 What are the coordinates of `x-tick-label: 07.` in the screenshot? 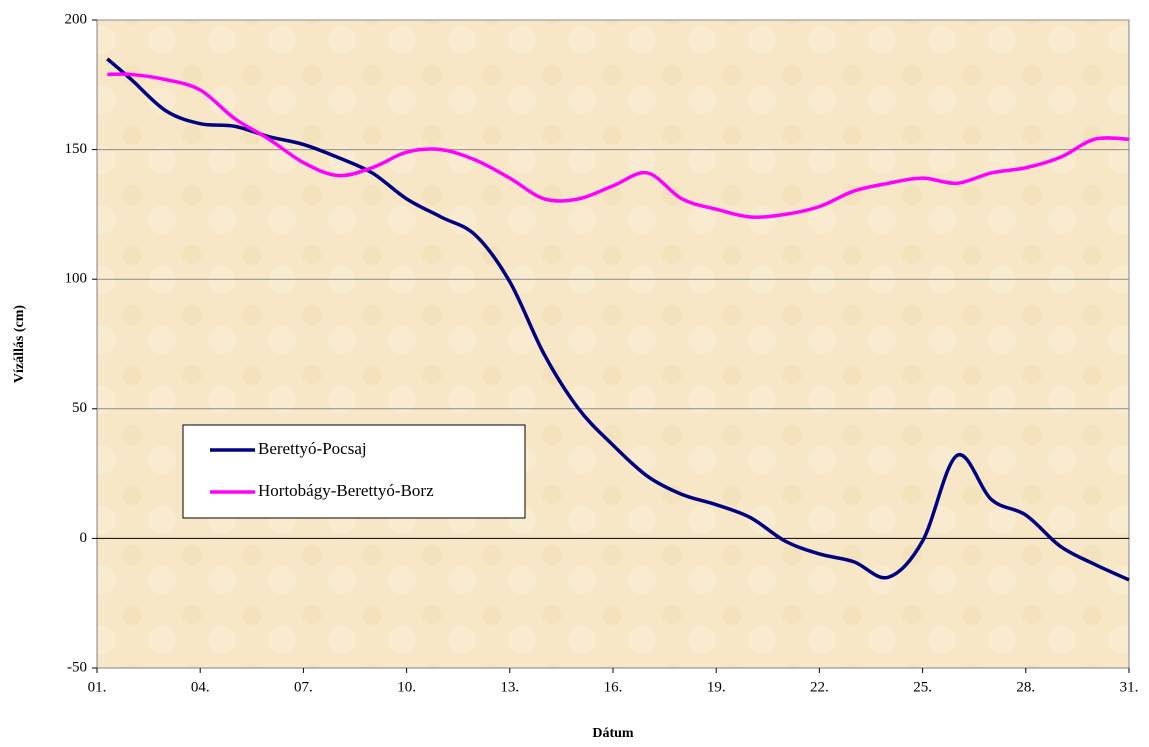 It's located at (303, 687).